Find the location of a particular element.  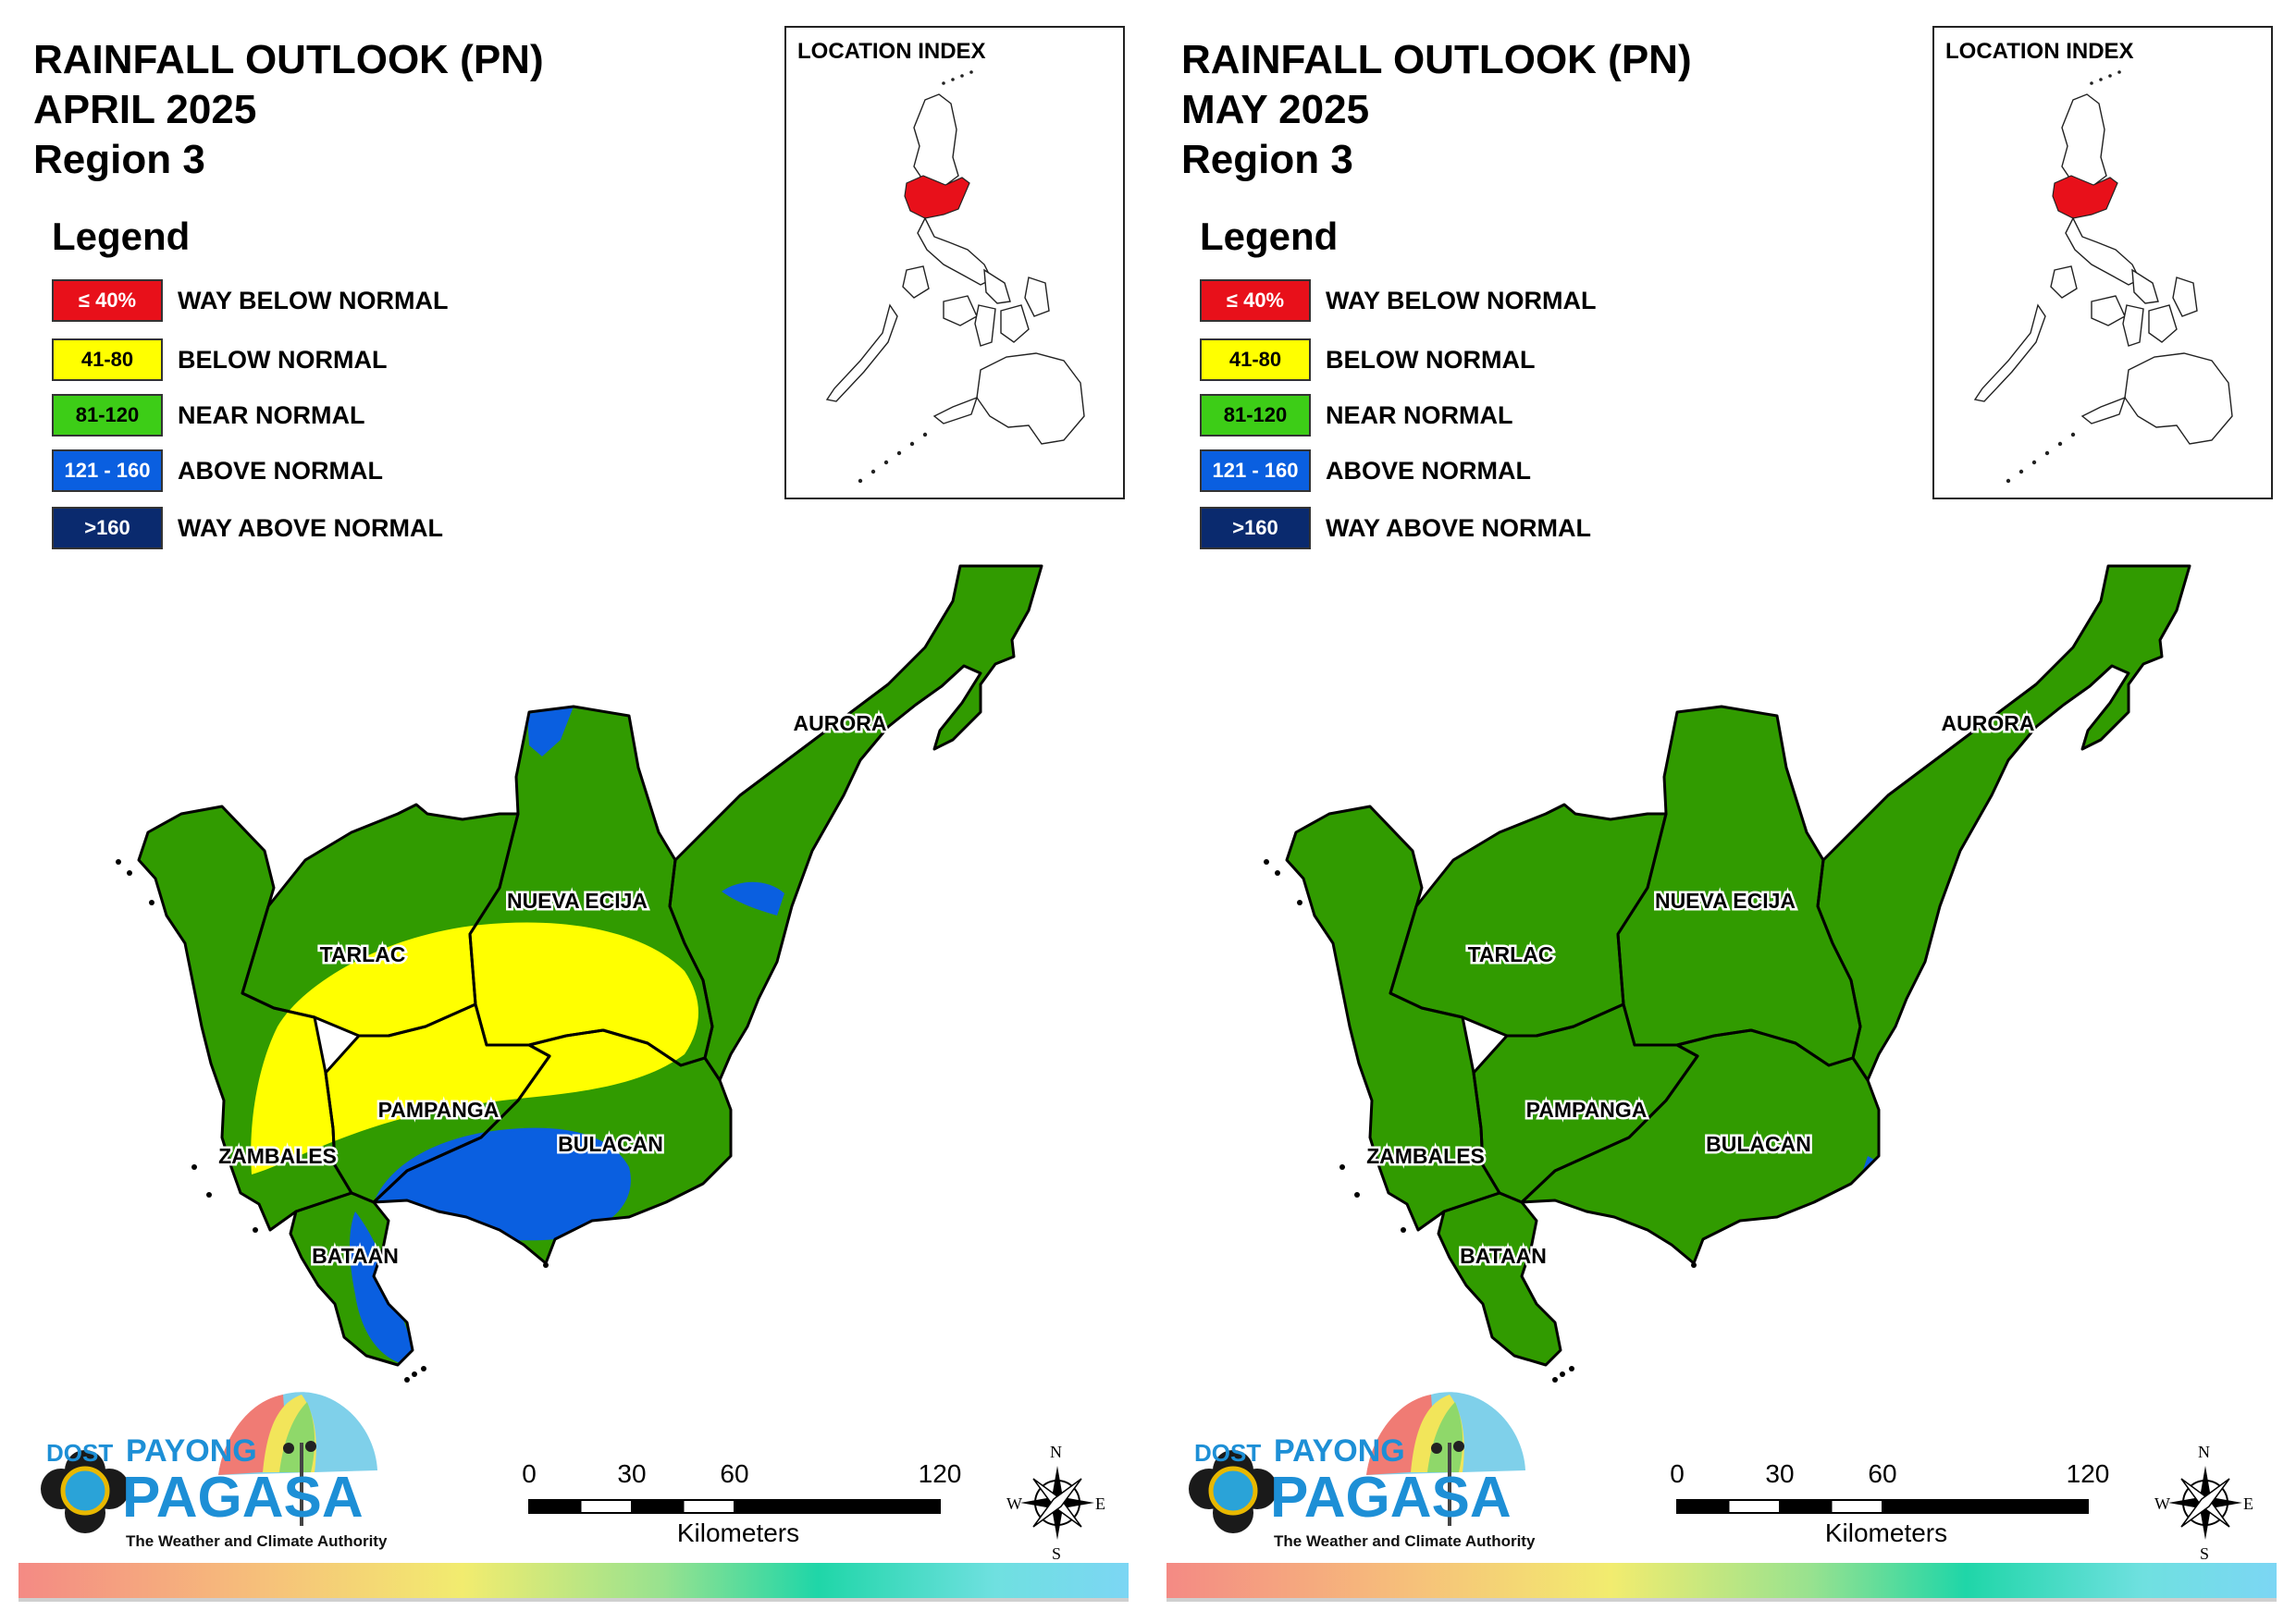

province-label: TARLAC is located at coordinates (1511, 954).